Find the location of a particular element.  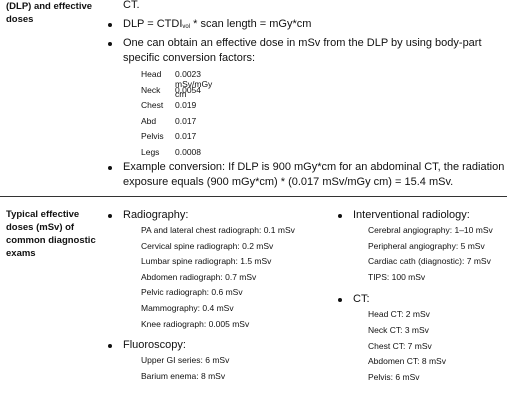

section-label-line: doses (mSv) of is located at coordinates (40, 227).